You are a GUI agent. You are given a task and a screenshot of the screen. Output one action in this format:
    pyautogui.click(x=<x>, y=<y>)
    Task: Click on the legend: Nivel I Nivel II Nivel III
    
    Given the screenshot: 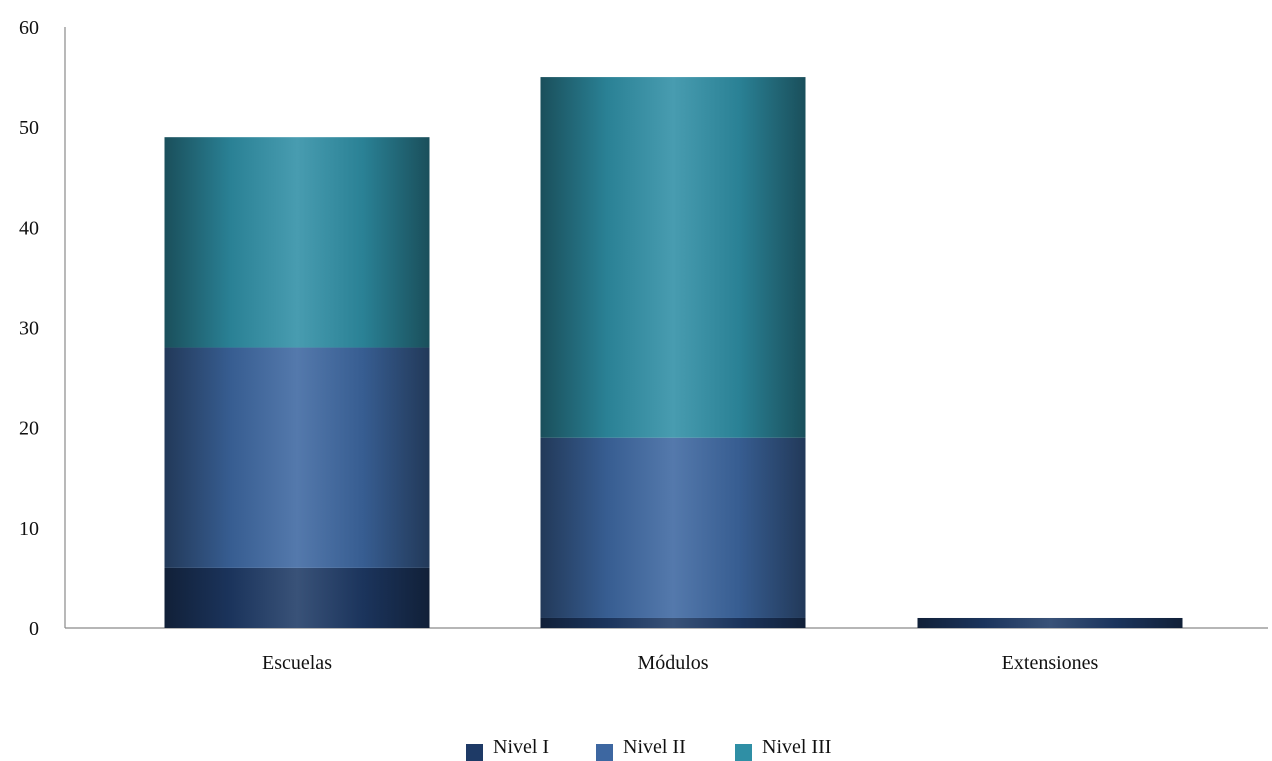 What is the action you would take?
    pyautogui.click(x=648, y=748)
    